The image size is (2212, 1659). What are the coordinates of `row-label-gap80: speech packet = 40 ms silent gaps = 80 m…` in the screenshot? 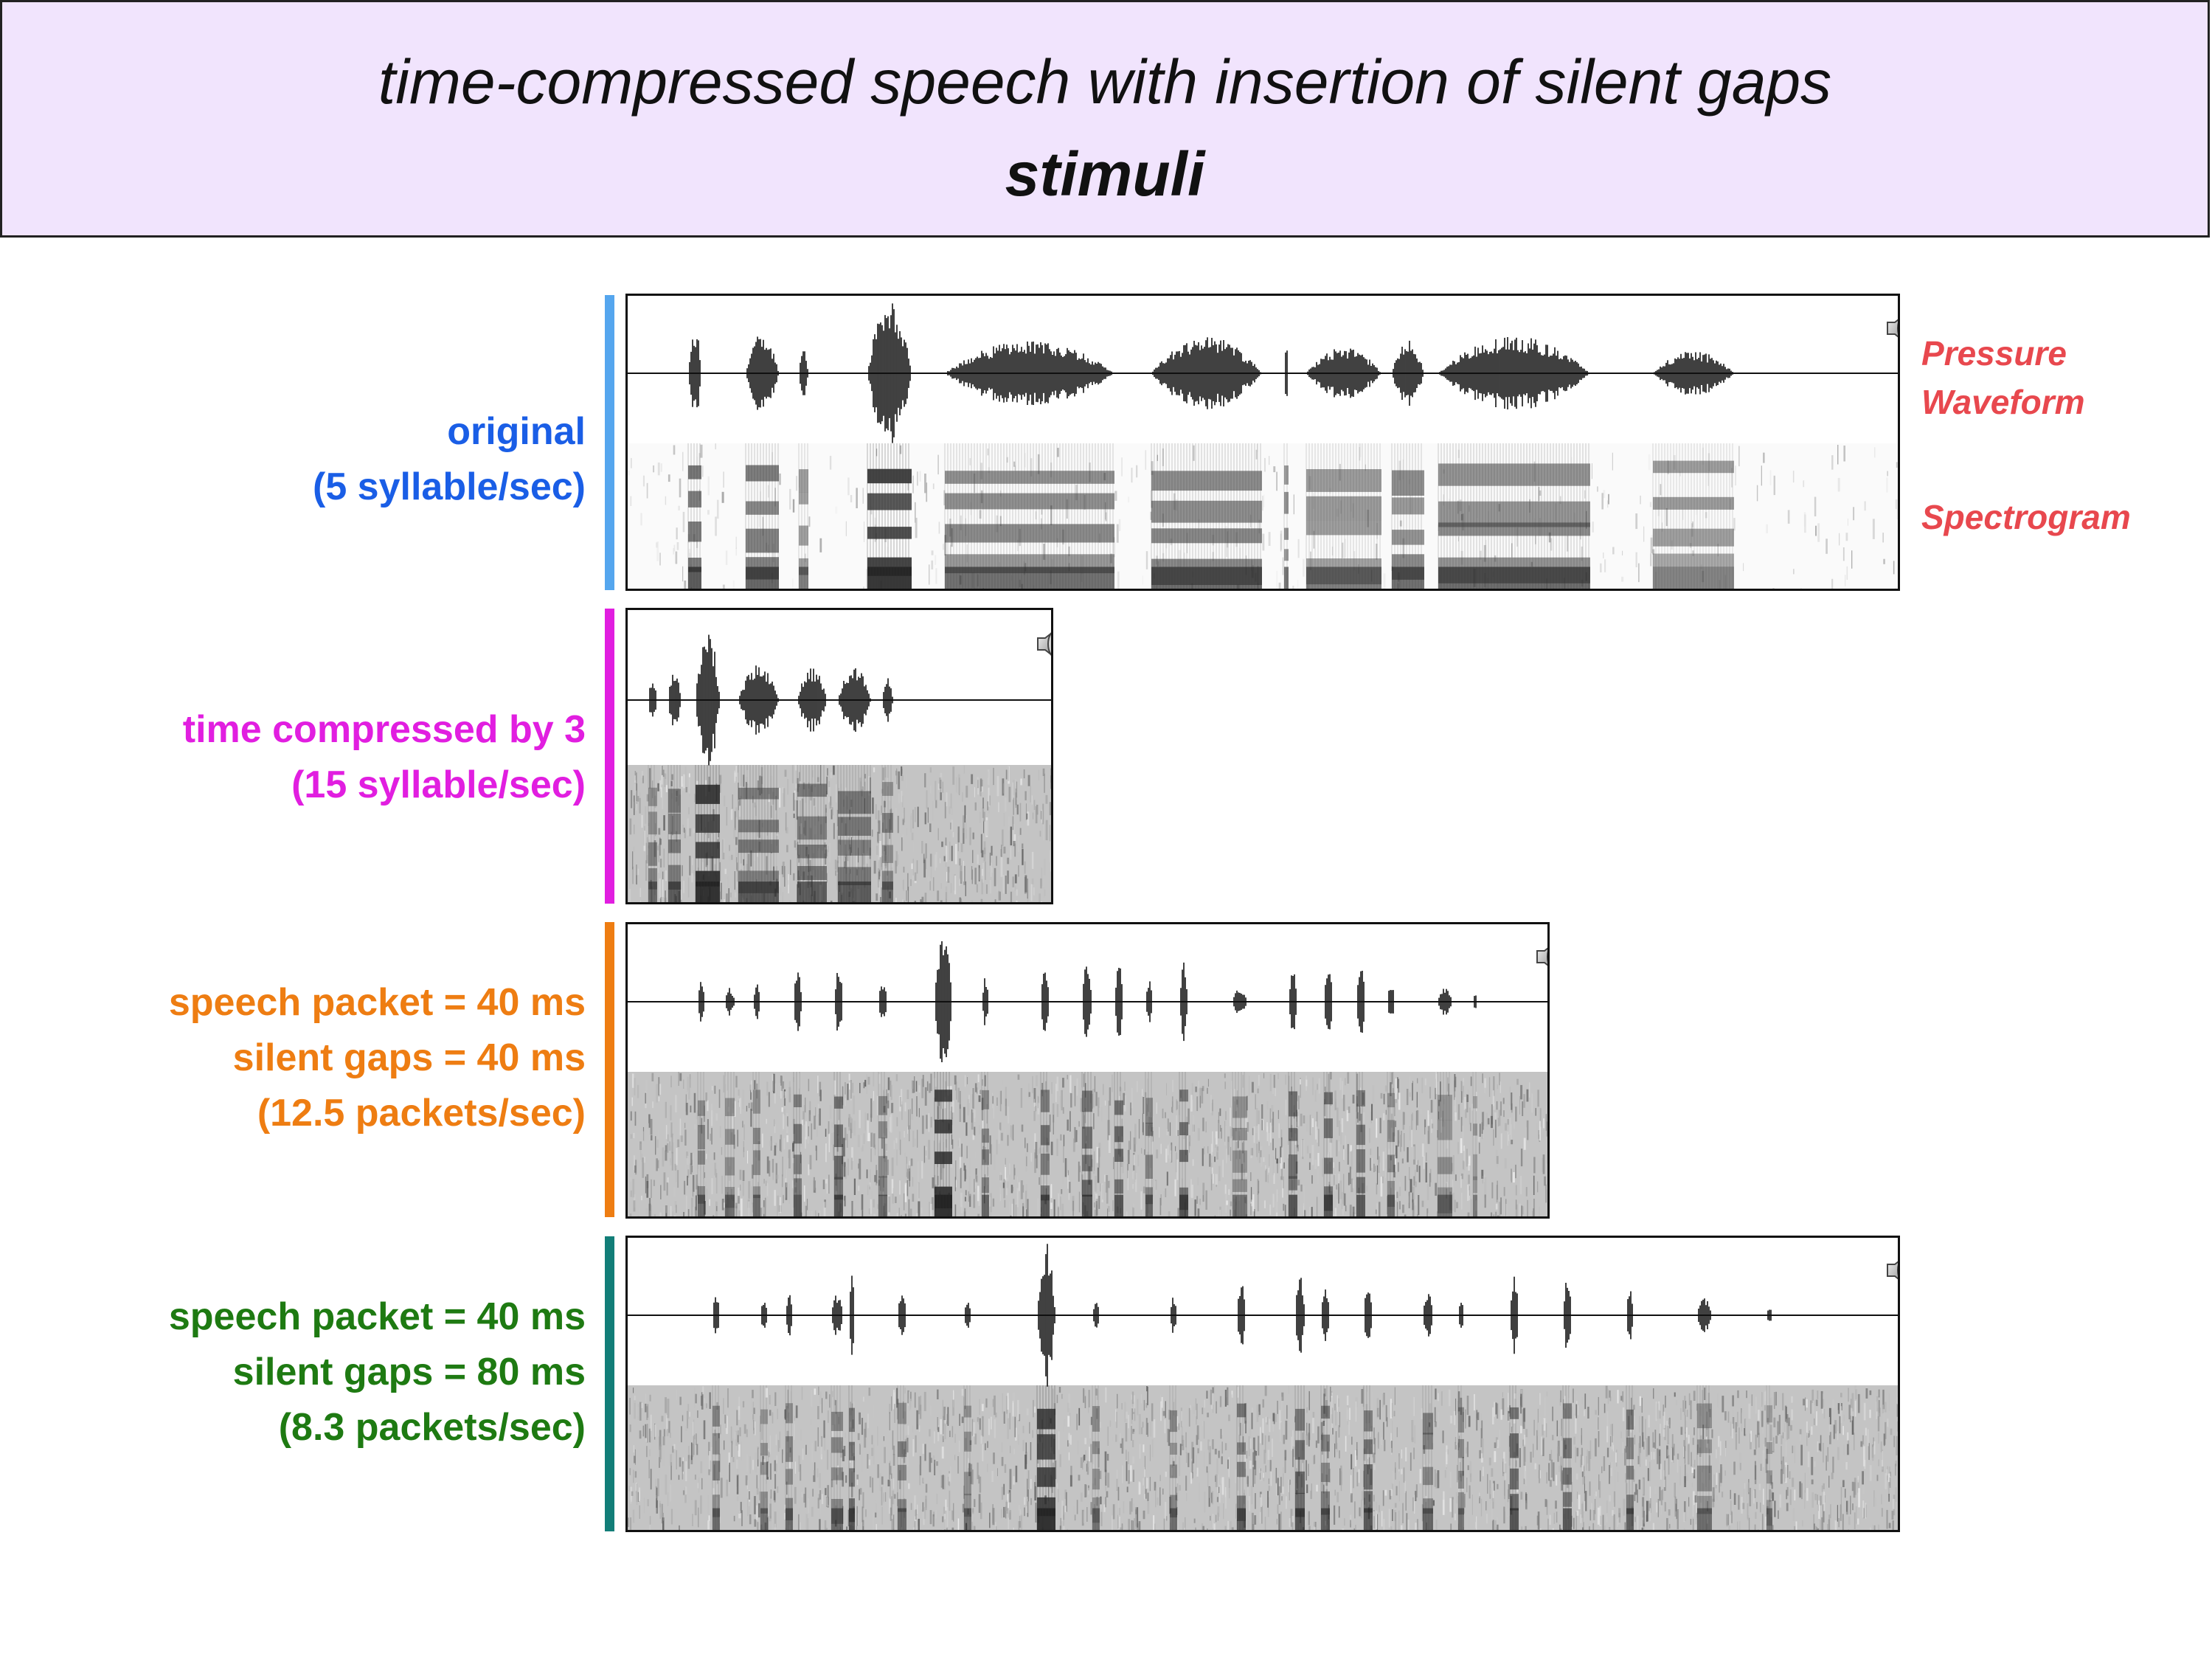 It's located at (377, 1372).